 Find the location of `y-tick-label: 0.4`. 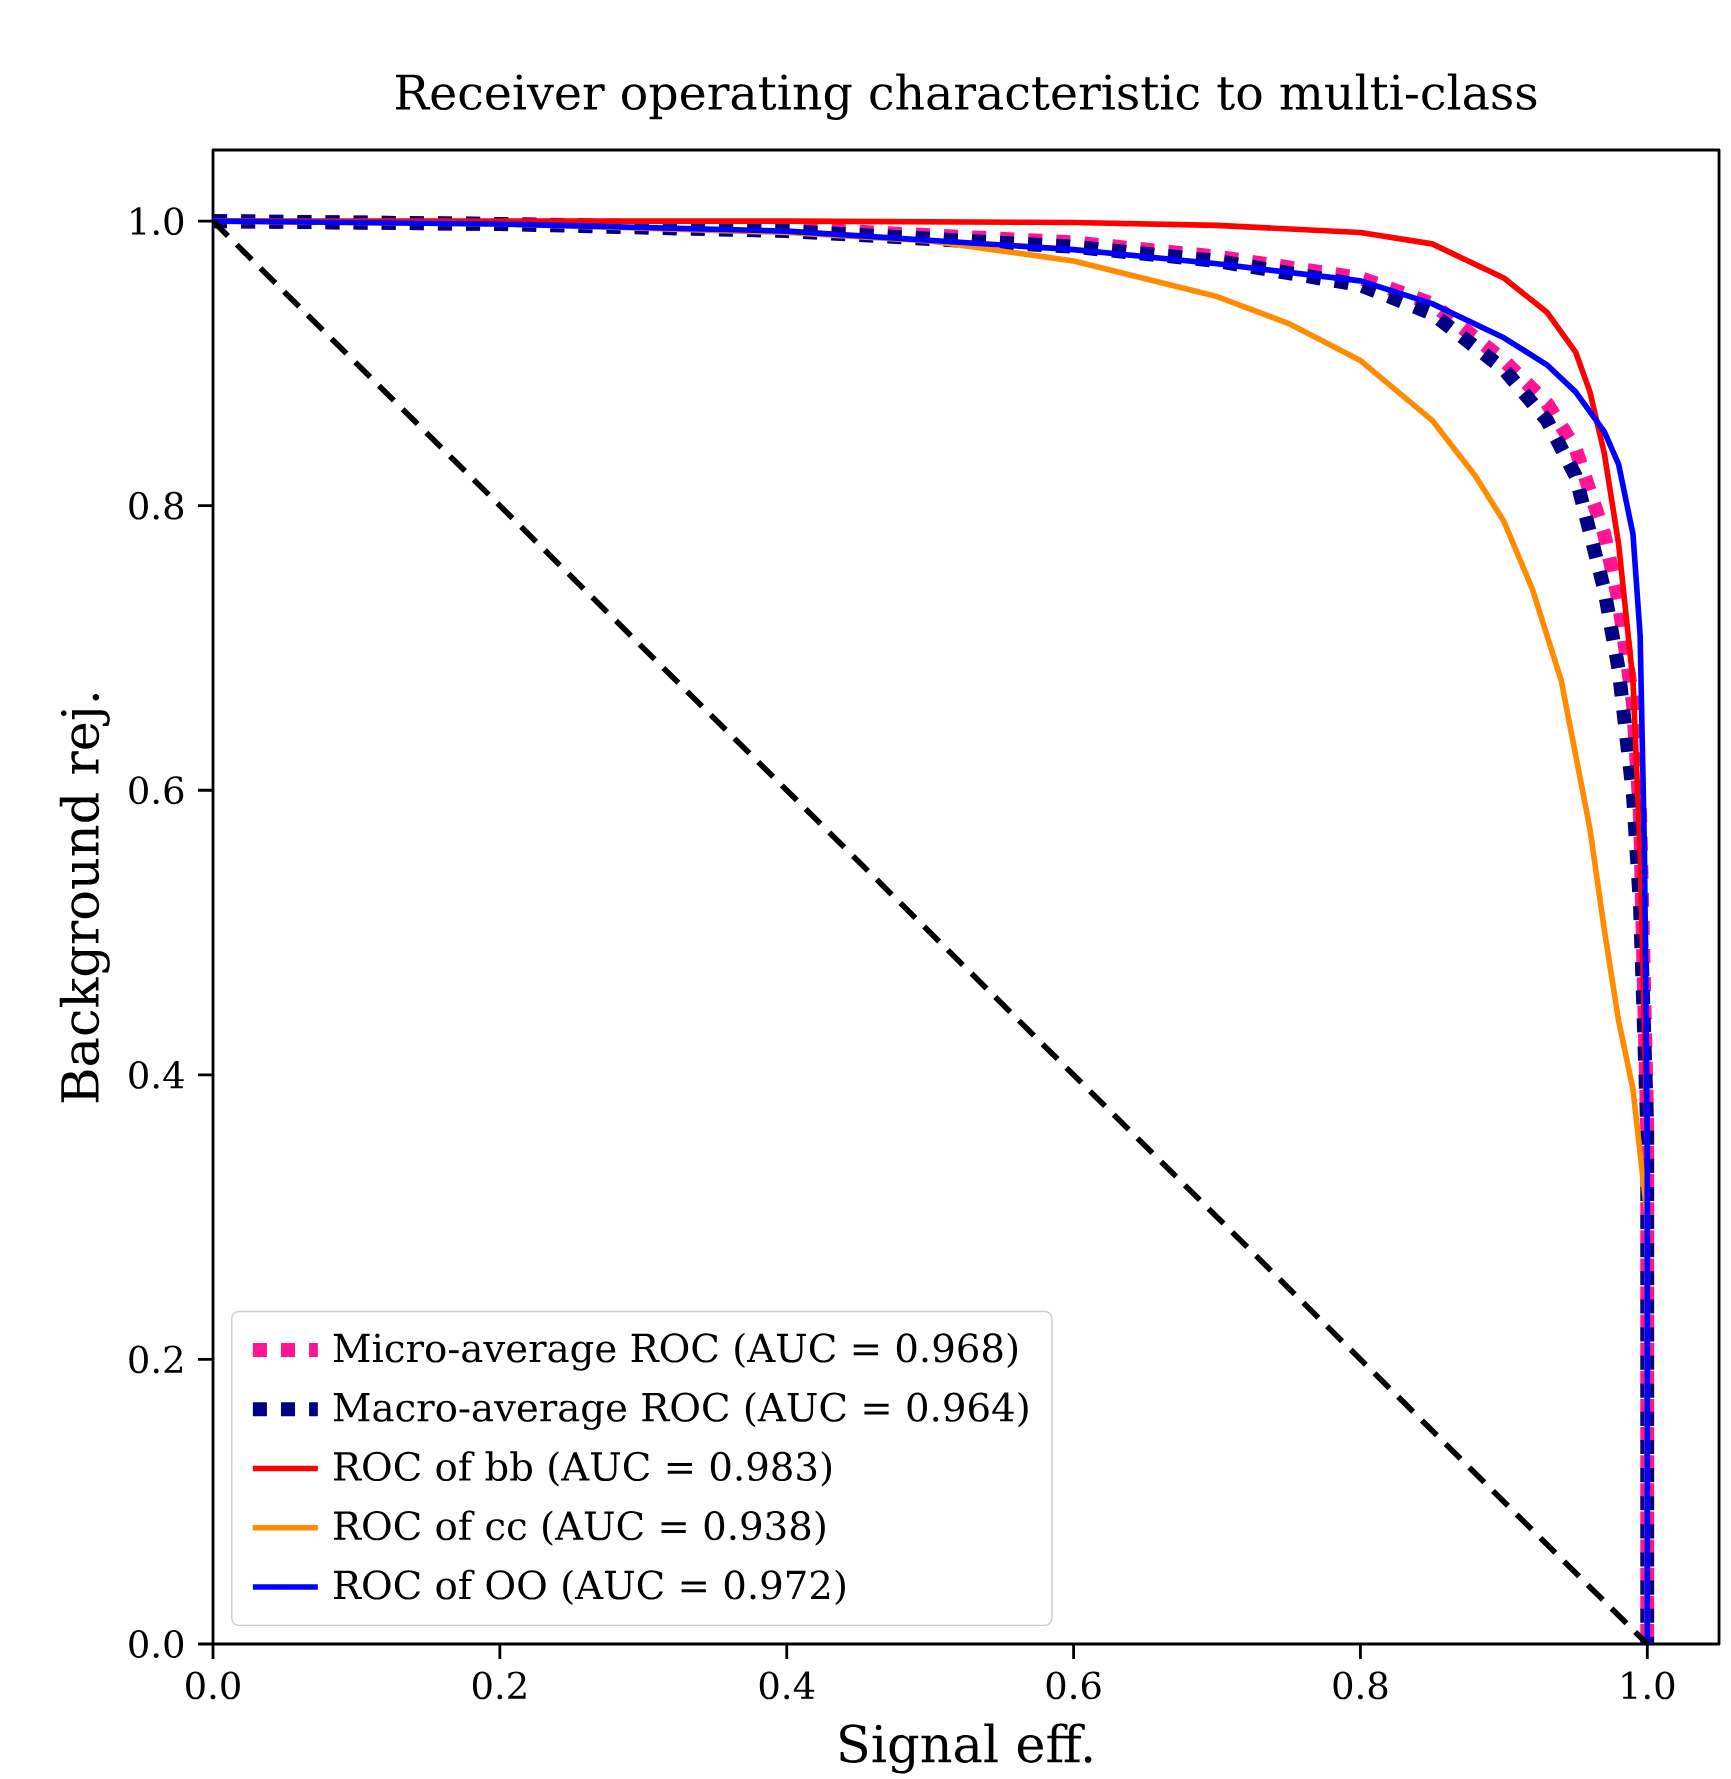

y-tick-label: 0.4 is located at coordinates (156, 1074).